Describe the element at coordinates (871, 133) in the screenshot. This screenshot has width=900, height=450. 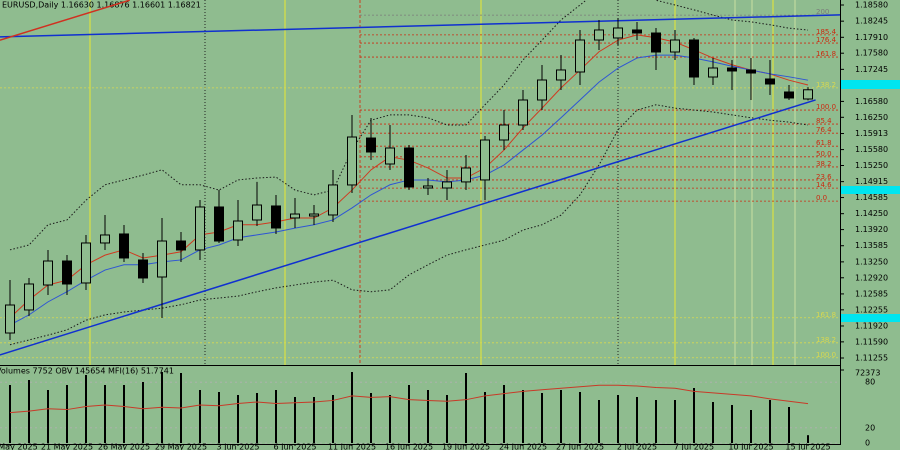
I see `y-tick-label: 1.15913` at that location.